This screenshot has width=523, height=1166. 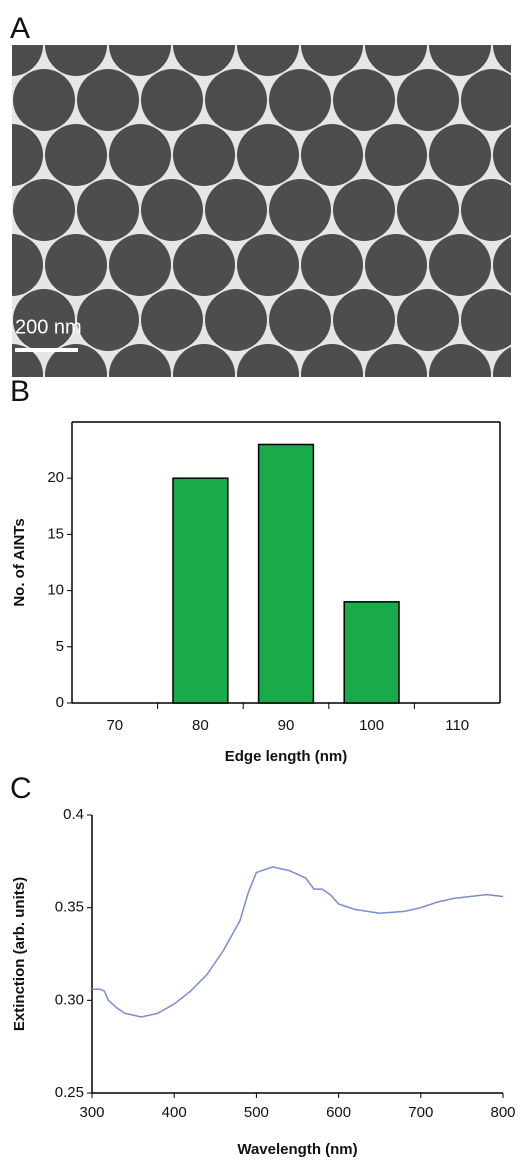 What do you see at coordinates (200, 725) in the screenshot?
I see `x-tick-label: 80` at bounding box center [200, 725].